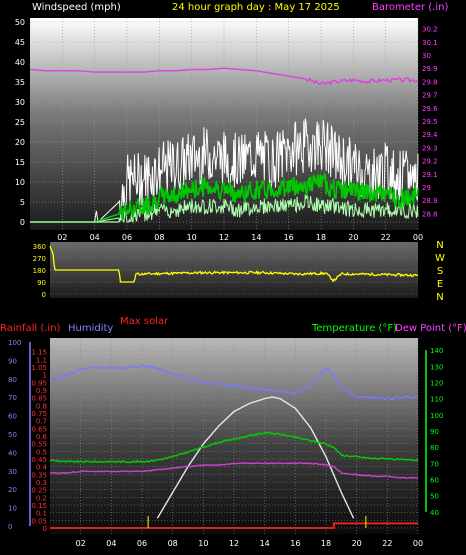 Image resolution: width=466 pixels, height=555 pixels. What do you see at coordinates (12, 380) in the screenshot?
I see `humidity-y-tick-label: 80` at bounding box center [12, 380].